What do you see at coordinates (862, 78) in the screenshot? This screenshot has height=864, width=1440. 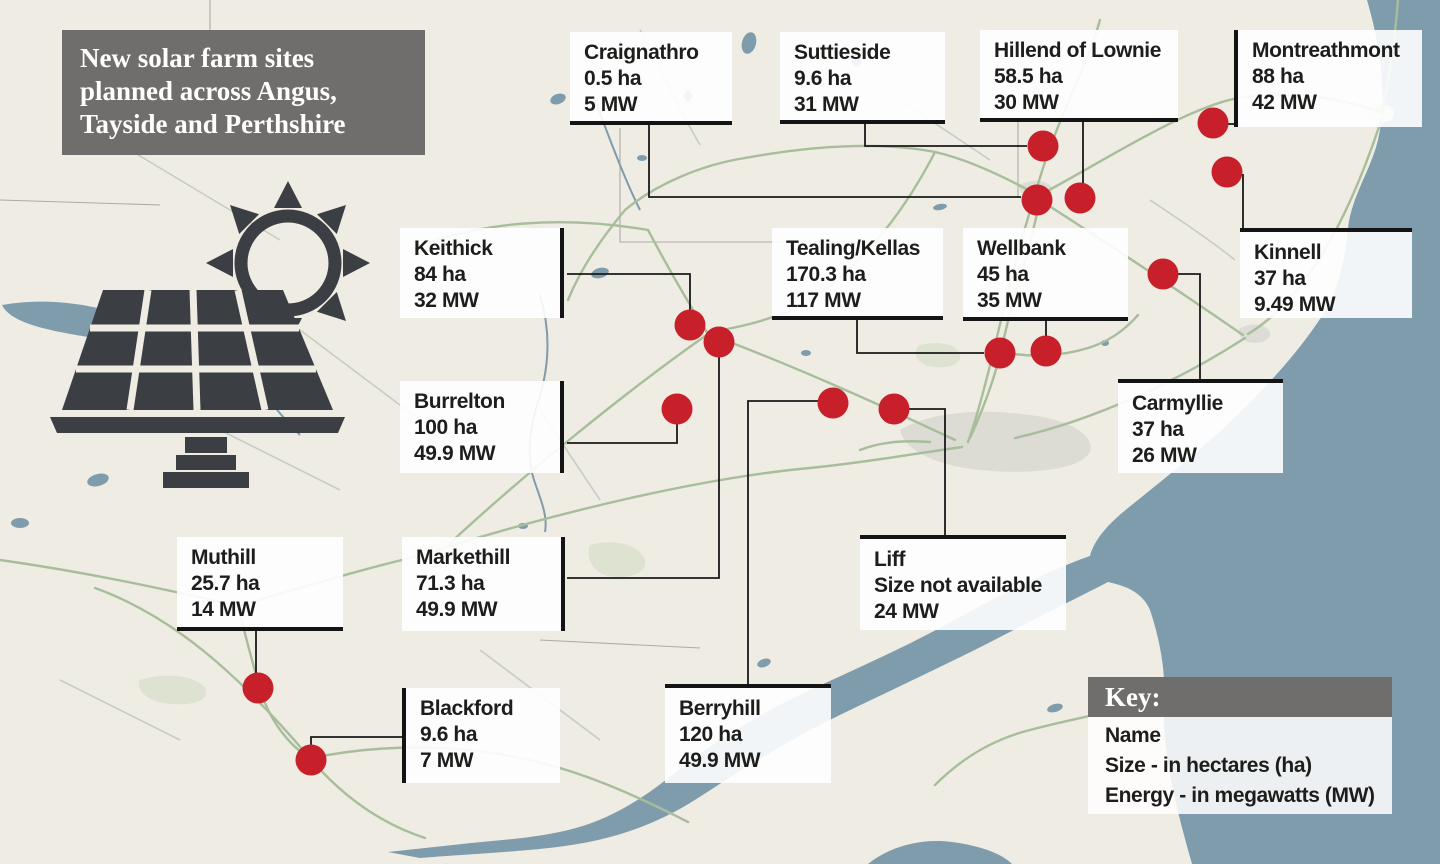 I see `site-label-suttieside: Suttieside 9.6 ha 31 MW` at bounding box center [862, 78].